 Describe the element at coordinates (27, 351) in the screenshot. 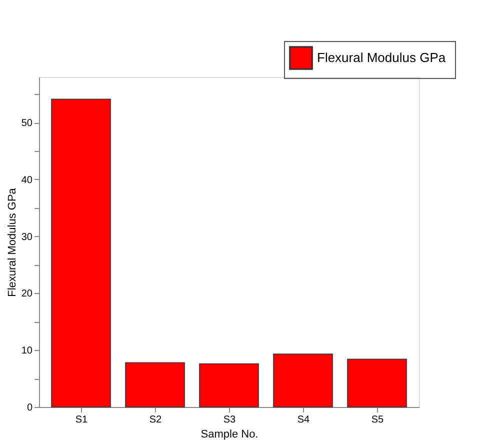

I see `y-tick-label: 10` at that location.